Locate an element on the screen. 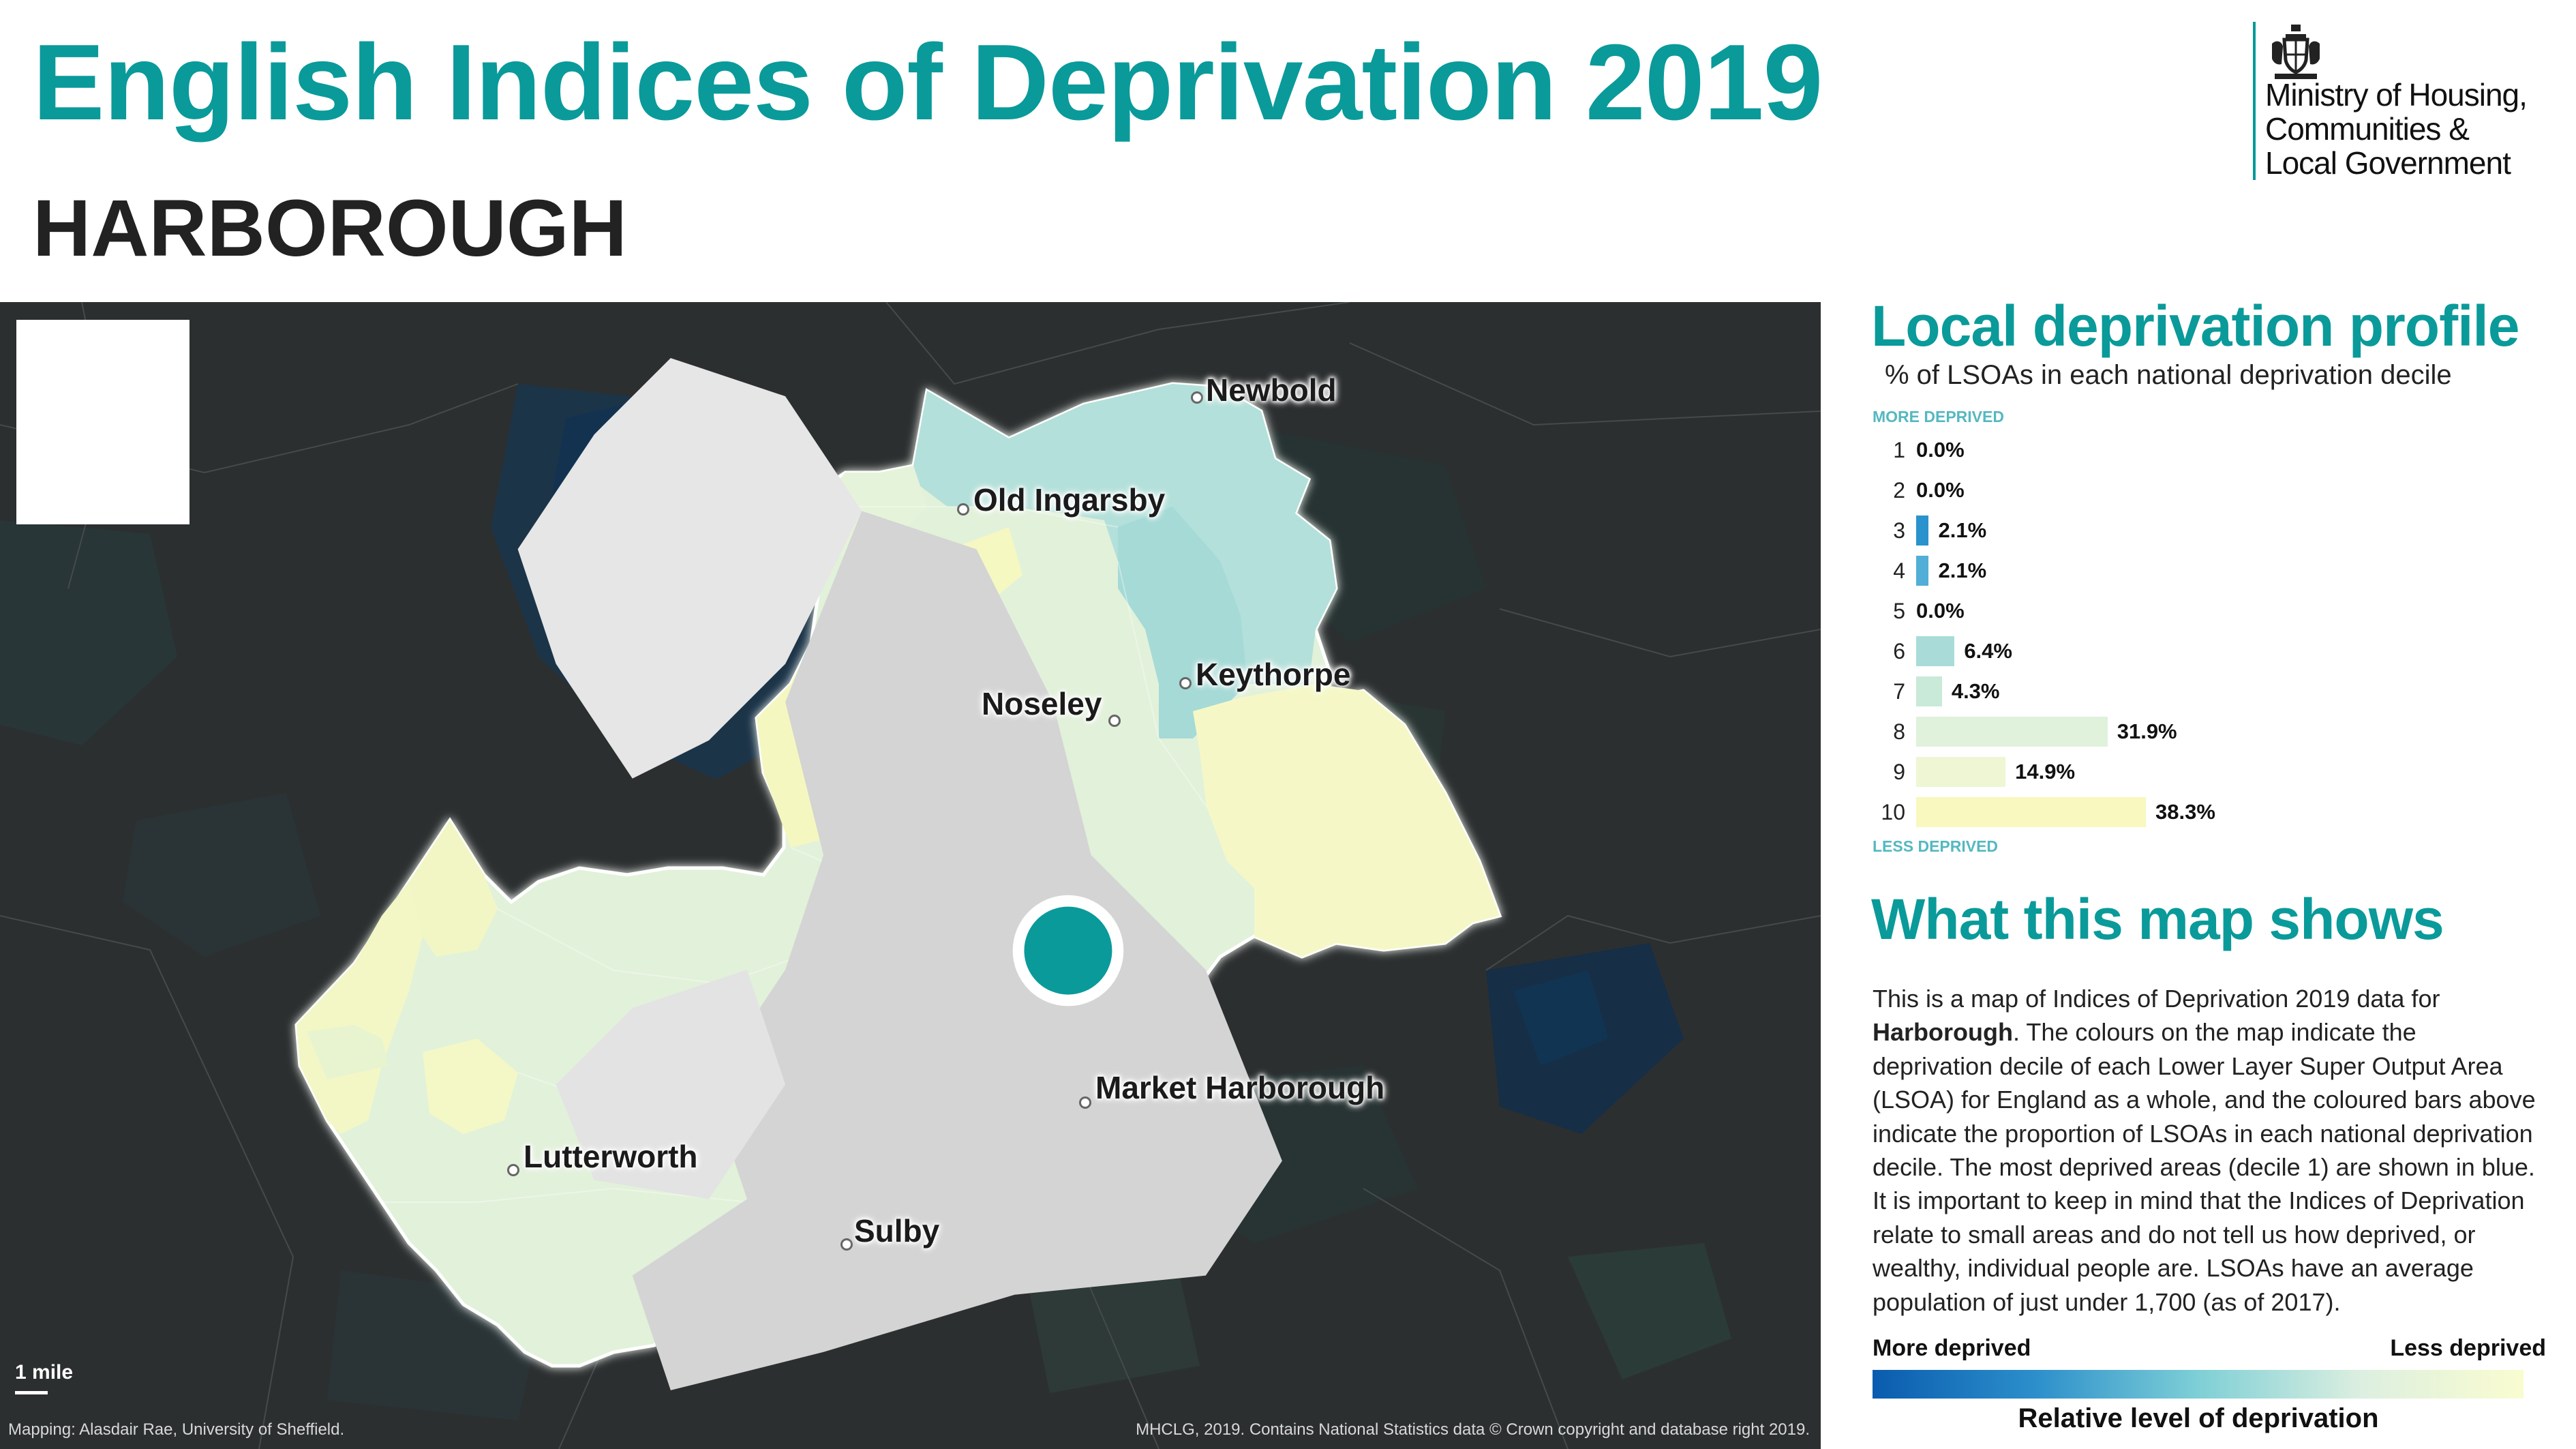  decile-row: 9 14.9% is located at coordinates (1973, 772).